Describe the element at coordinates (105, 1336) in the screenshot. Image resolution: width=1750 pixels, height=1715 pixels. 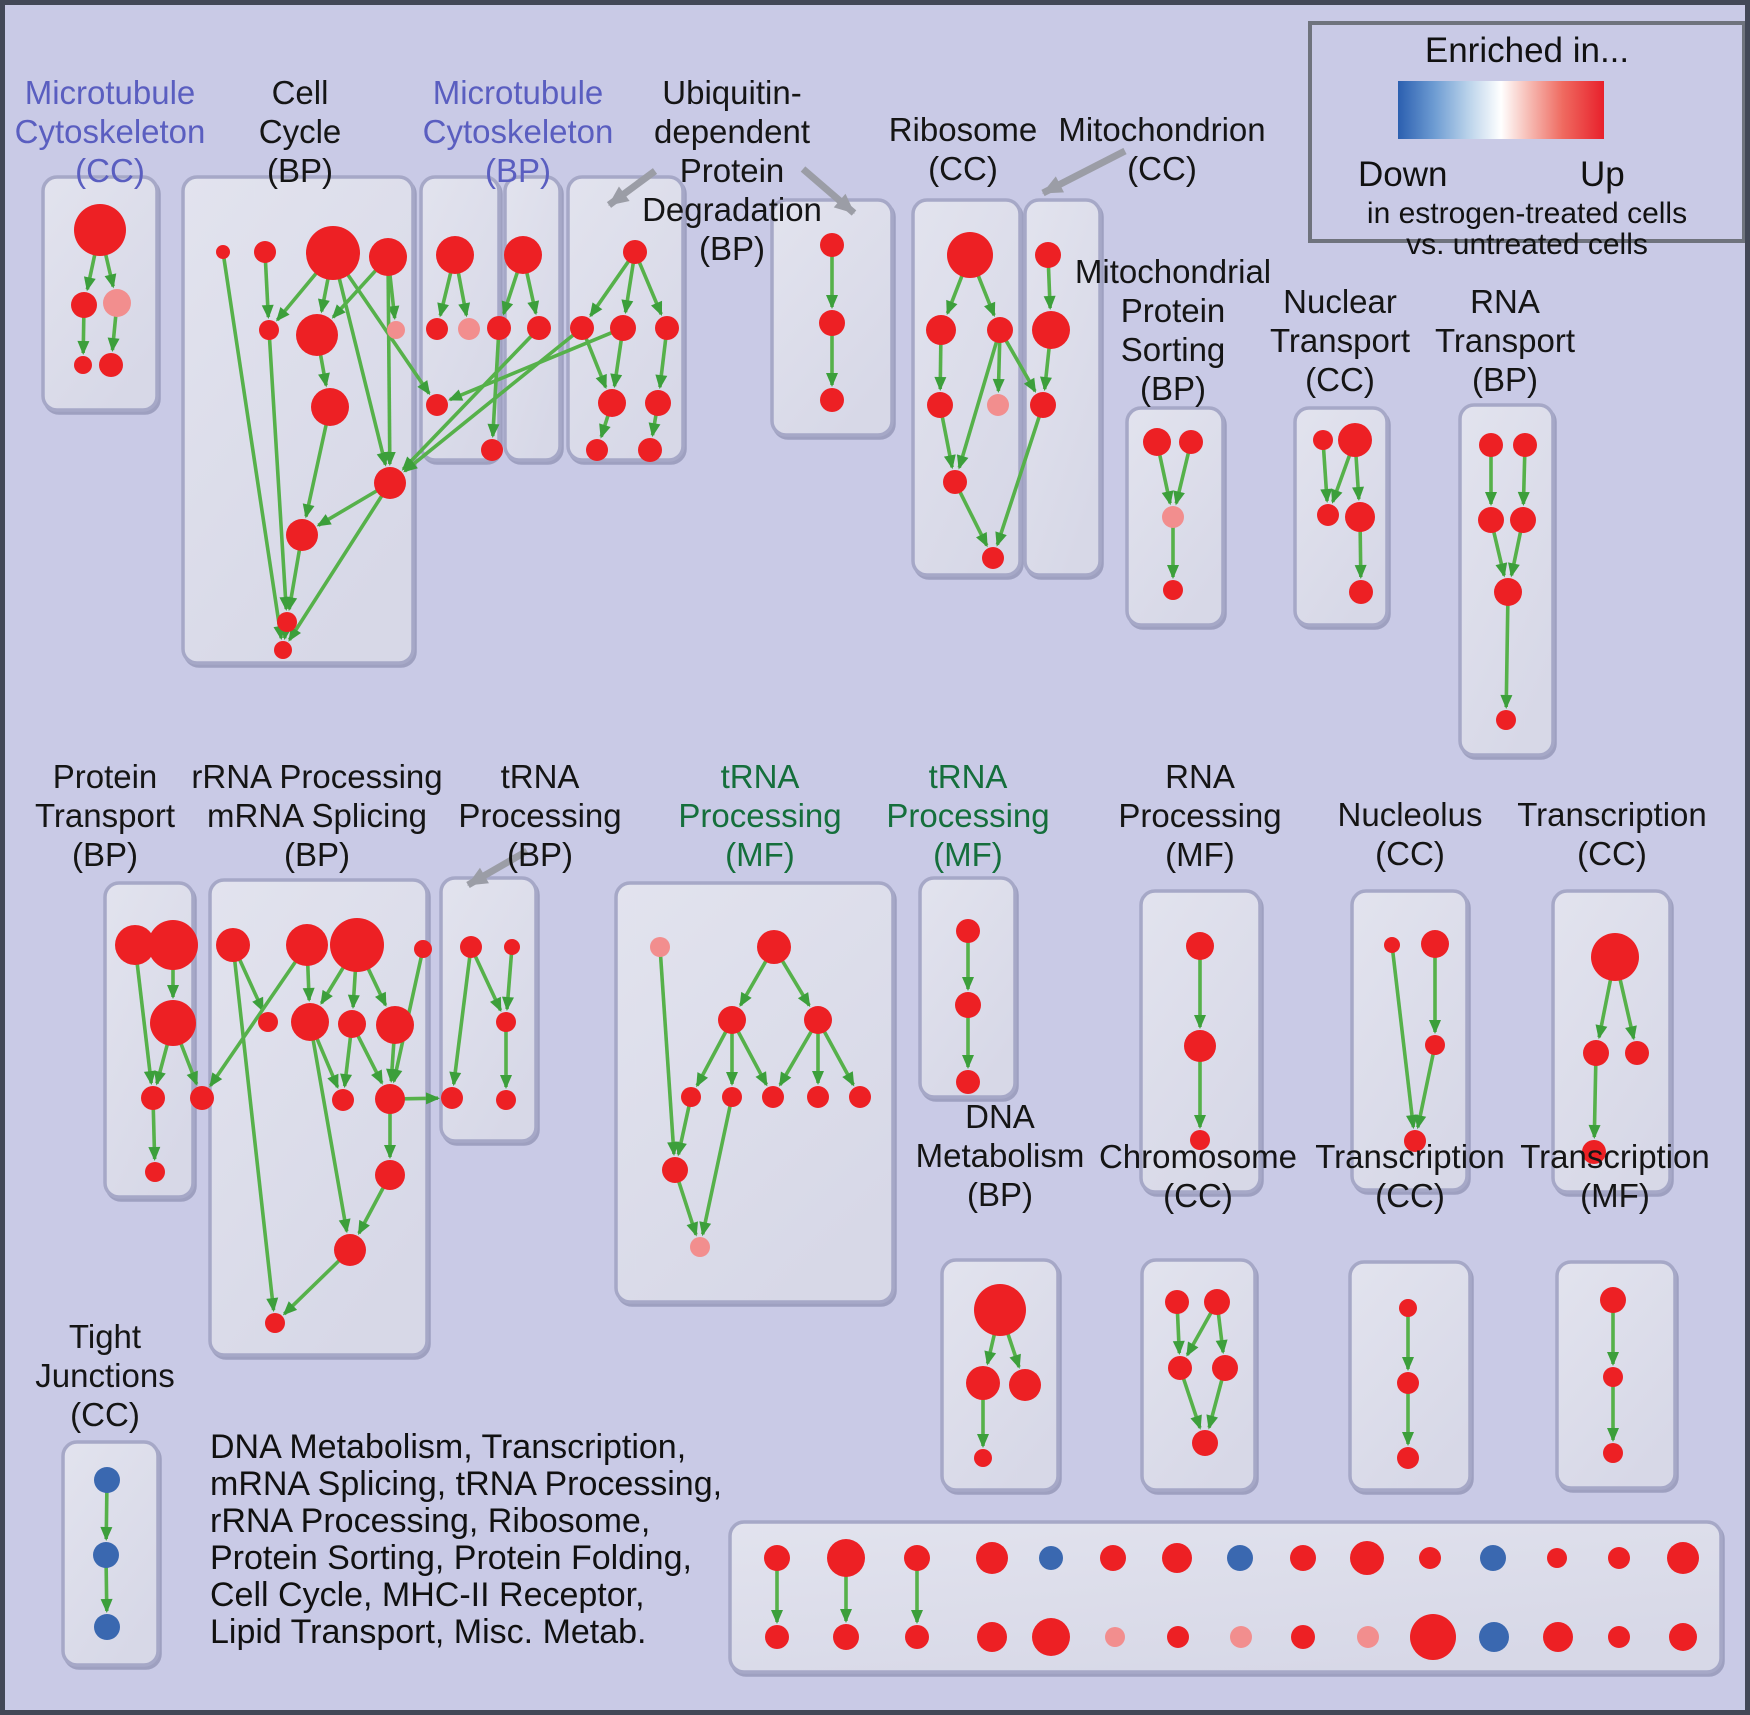
I see `cluster-label-line: Tight` at that location.